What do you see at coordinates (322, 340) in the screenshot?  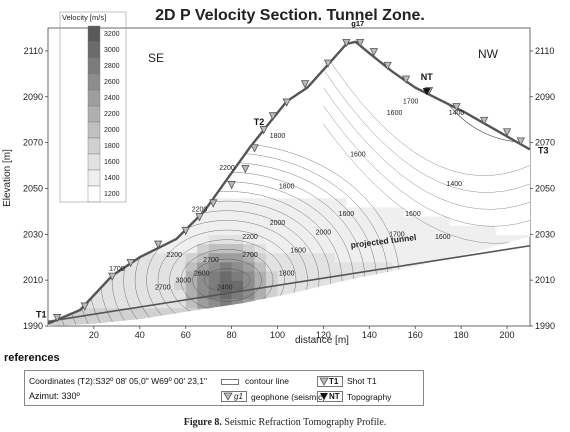 I see `x-axis-label: distance [m]` at bounding box center [322, 340].